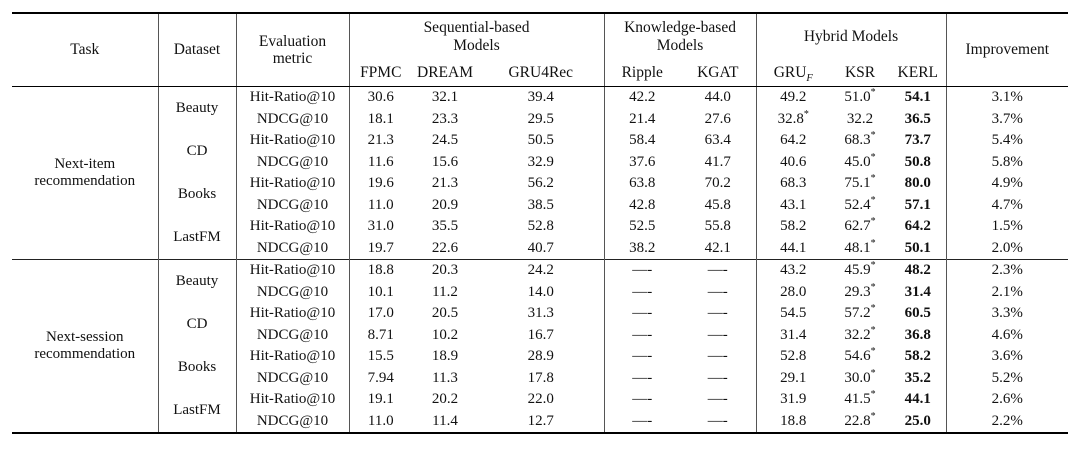 The height and width of the screenshot is (472, 1080). I want to click on column-header-metric: Evaluation metric, so click(293, 50).